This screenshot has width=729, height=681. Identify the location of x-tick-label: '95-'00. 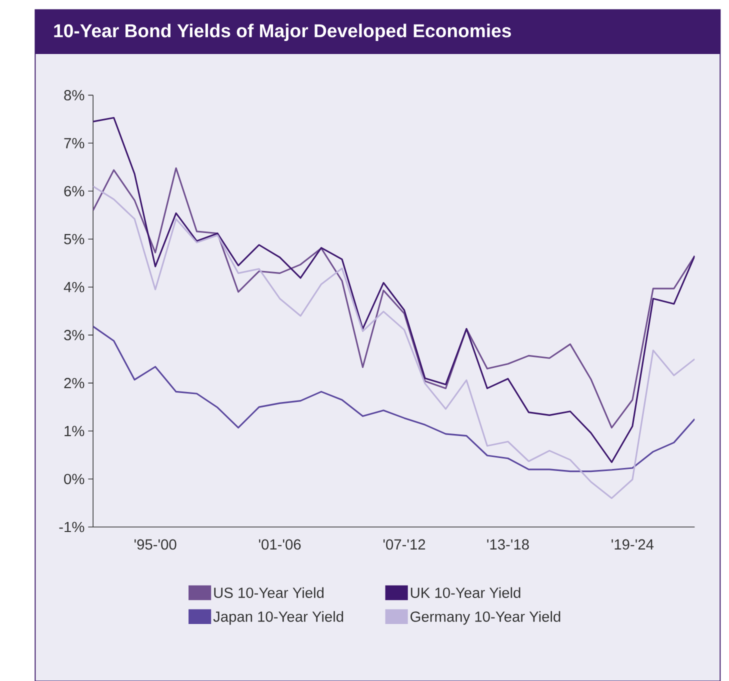
(155, 544).